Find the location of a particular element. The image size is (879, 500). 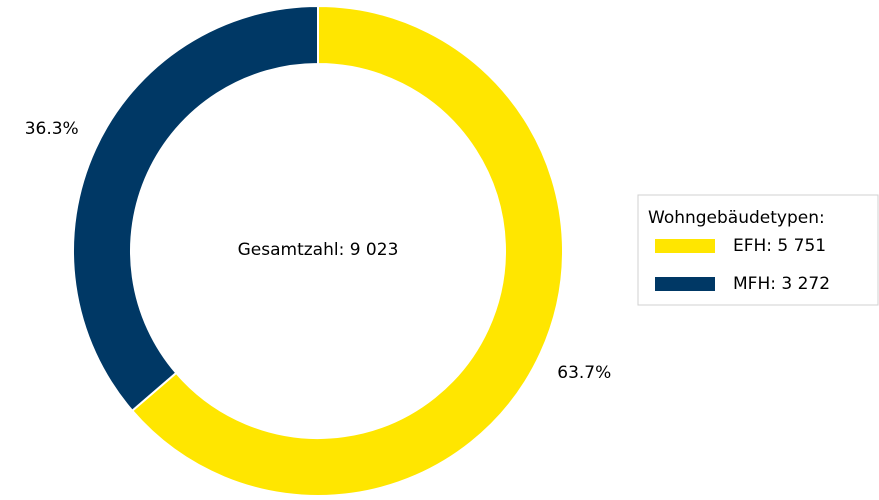

legend-label: EFH: 5 751 is located at coordinates (779, 246).